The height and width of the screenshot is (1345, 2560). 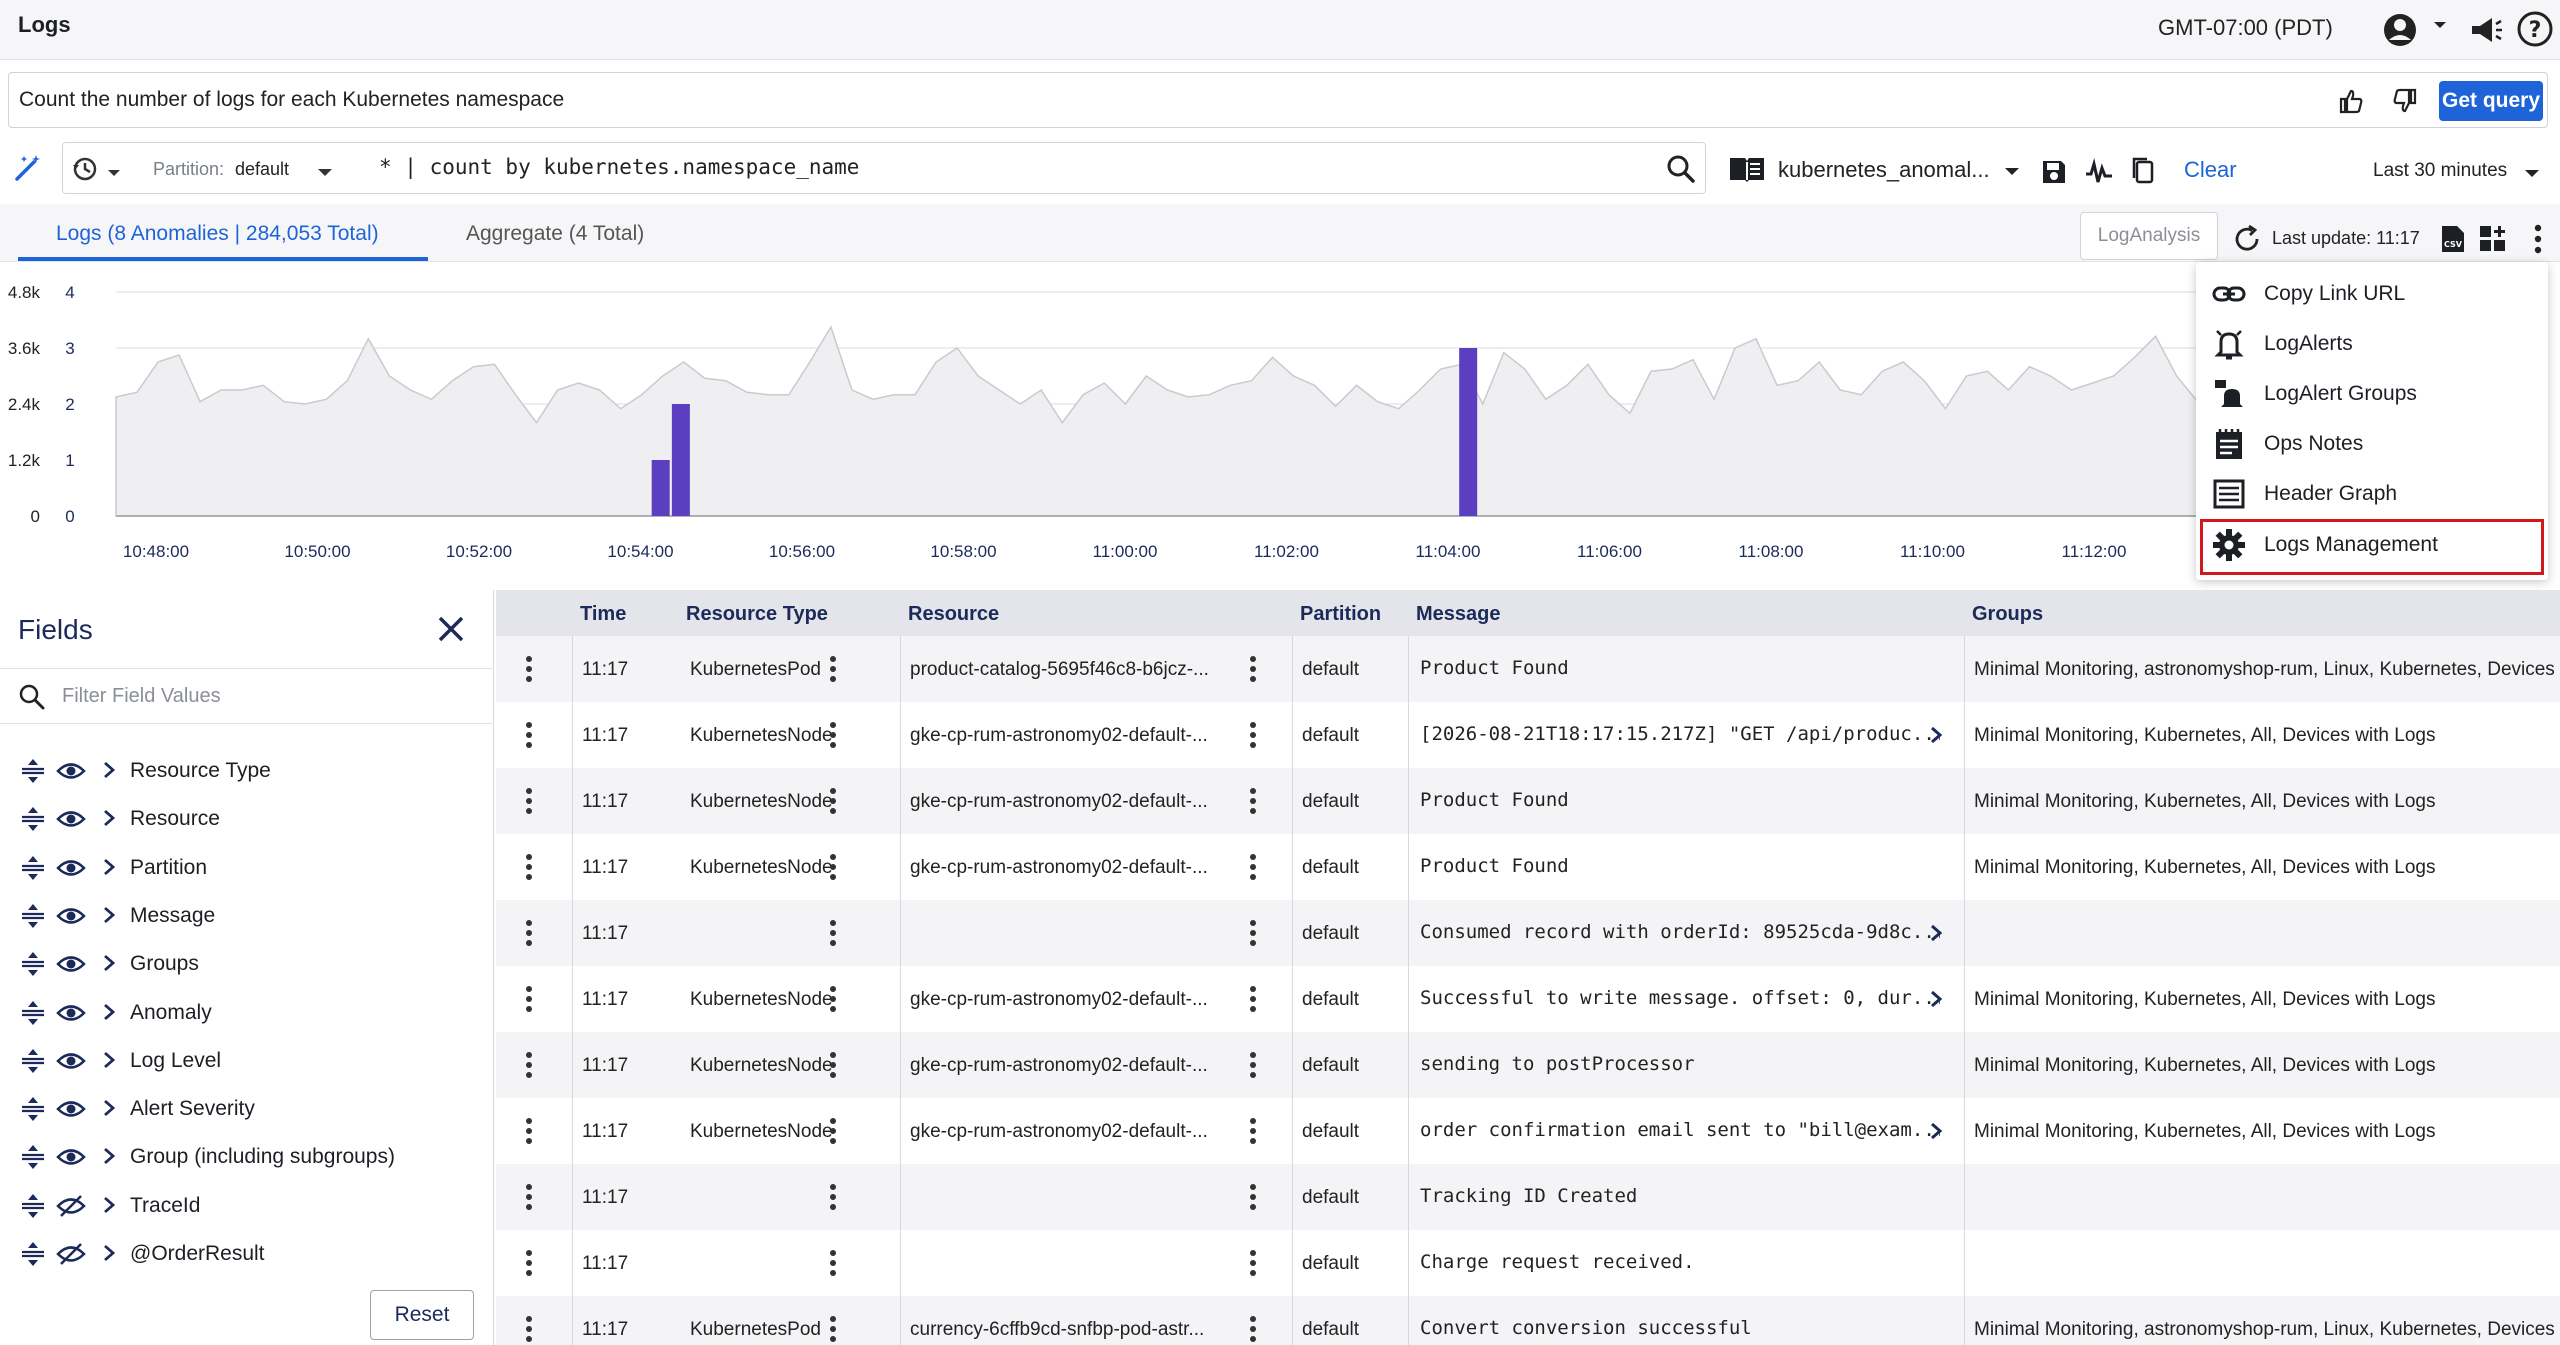 What do you see at coordinates (2372, 443) in the screenshot?
I see `menu-item-ops-notes: Ops Notes` at bounding box center [2372, 443].